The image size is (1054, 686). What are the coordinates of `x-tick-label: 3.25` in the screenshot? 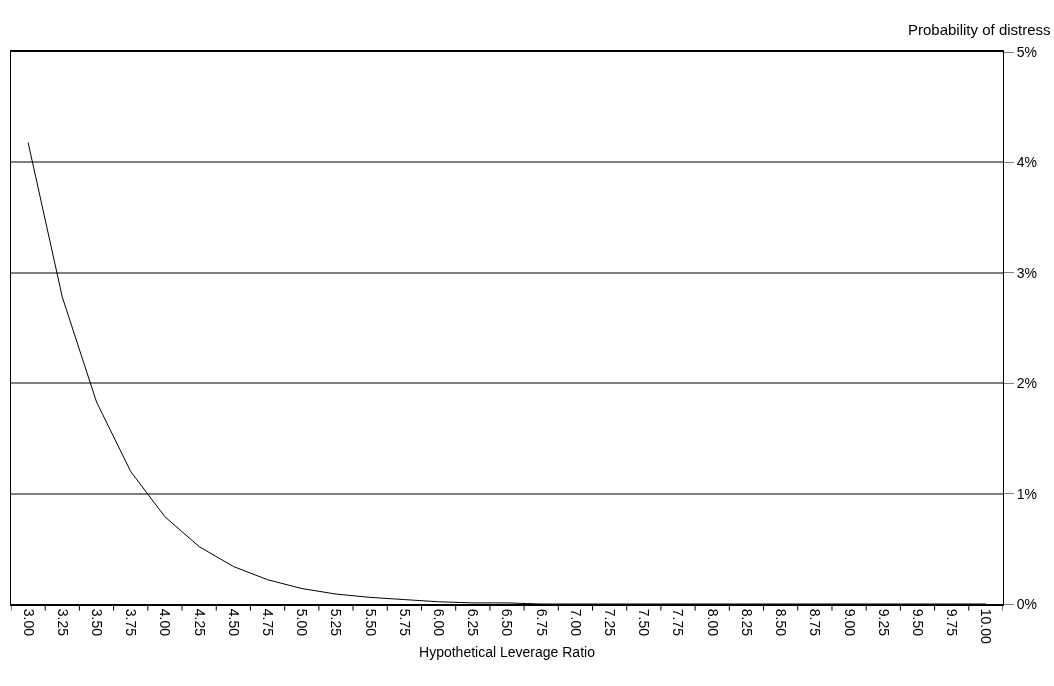 It's located at (62, 622).